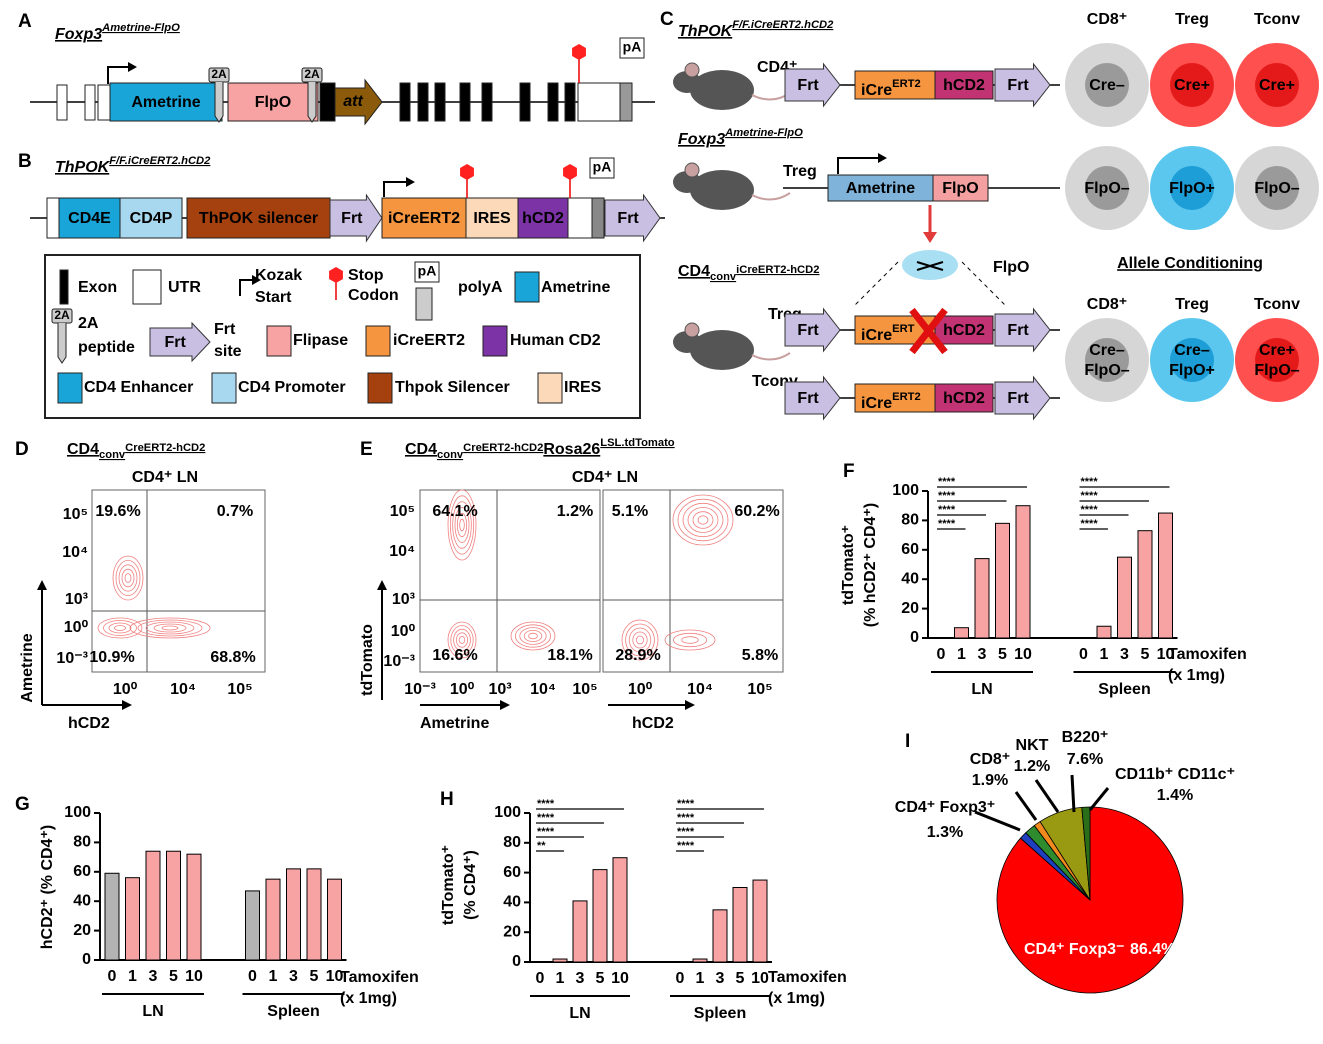 This screenshot has width=1323, height=1044. I want to click on label: Stop, so click(366, 275).